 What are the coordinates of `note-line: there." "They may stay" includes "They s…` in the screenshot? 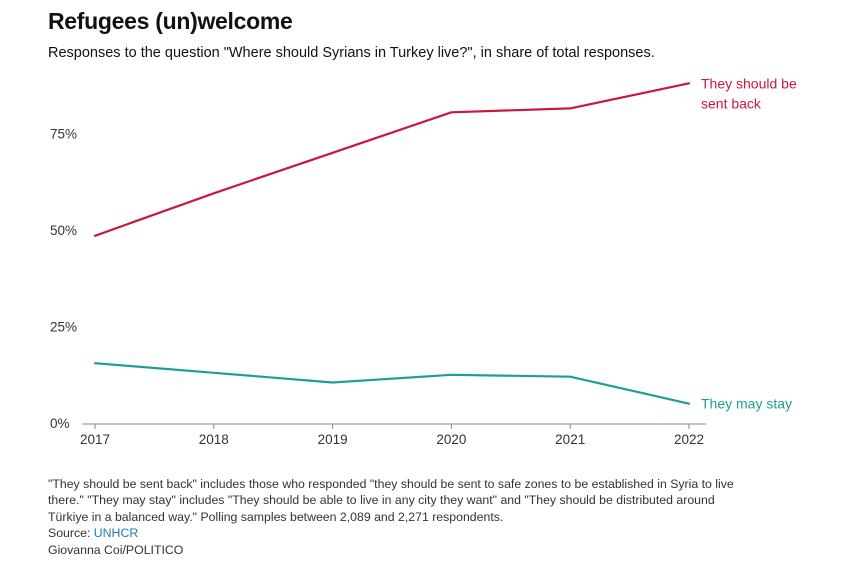 It's located at (381, 500).